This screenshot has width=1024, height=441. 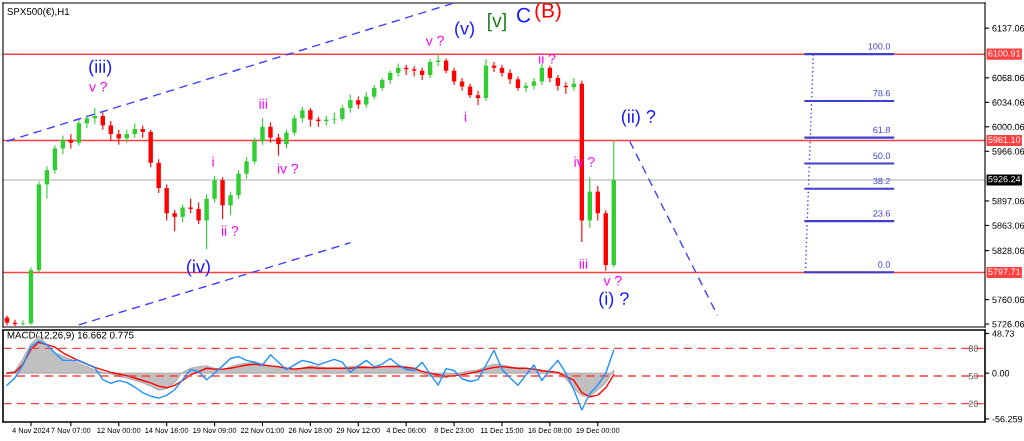 I want to click on y-tick-label: 5863.06, so click(x=1008, y=225).